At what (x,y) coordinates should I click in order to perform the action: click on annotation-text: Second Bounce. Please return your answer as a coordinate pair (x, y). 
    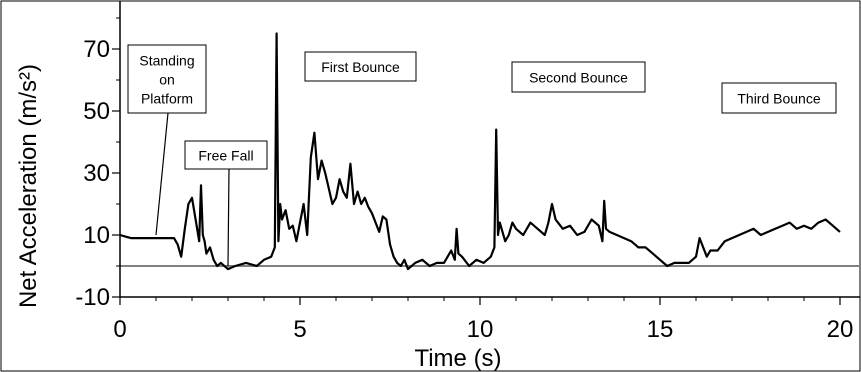
    Looking at the image, I should click on (578, 78).